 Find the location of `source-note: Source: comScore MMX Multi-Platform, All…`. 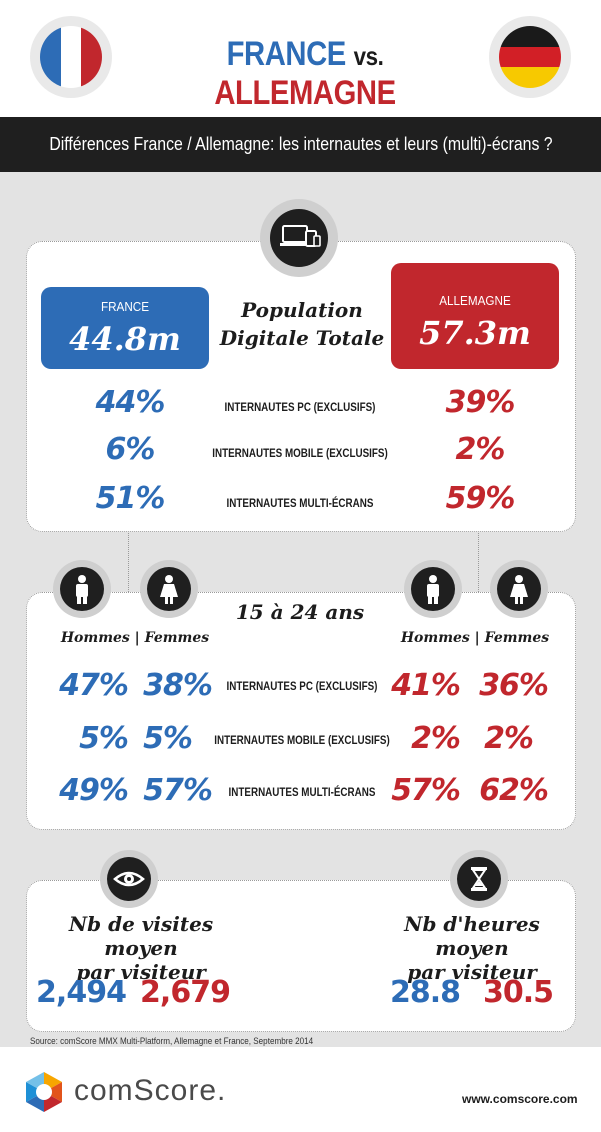

source-note: Source: comScore MMX Multi-Platform, All… is located at coordinates (172, 1041).